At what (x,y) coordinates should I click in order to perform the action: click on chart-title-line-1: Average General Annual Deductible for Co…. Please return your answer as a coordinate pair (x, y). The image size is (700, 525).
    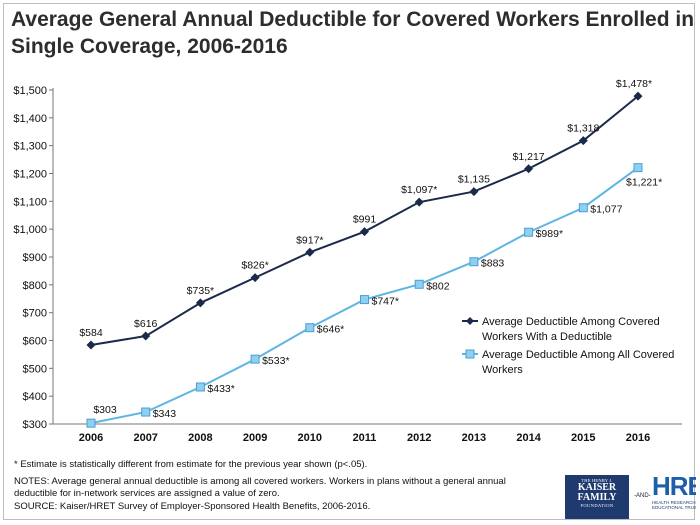
    Looking at the image, I should click on (353, 19).